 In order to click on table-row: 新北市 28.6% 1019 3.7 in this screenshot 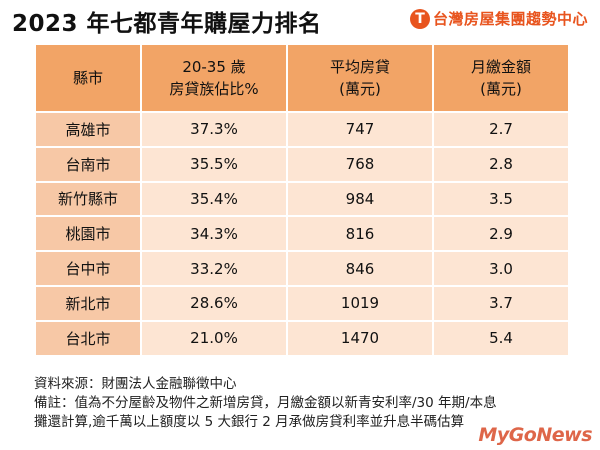, I will do `click(302, 303)`.